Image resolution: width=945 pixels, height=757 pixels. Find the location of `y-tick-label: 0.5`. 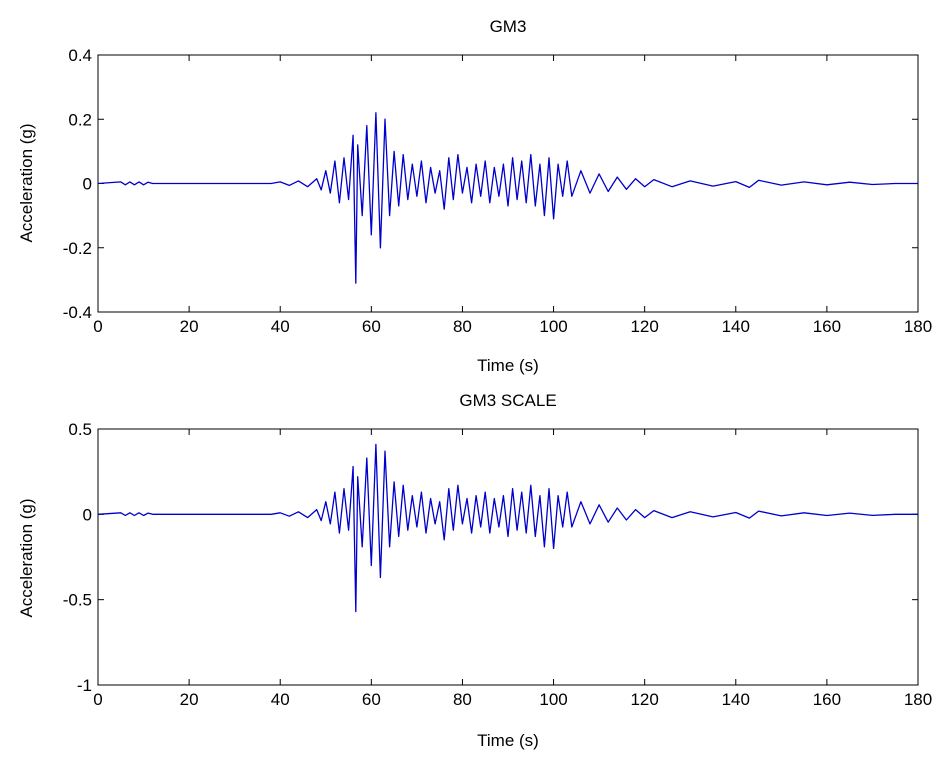

y-tick-label: 0.5 is located at coordinates (80, 429).